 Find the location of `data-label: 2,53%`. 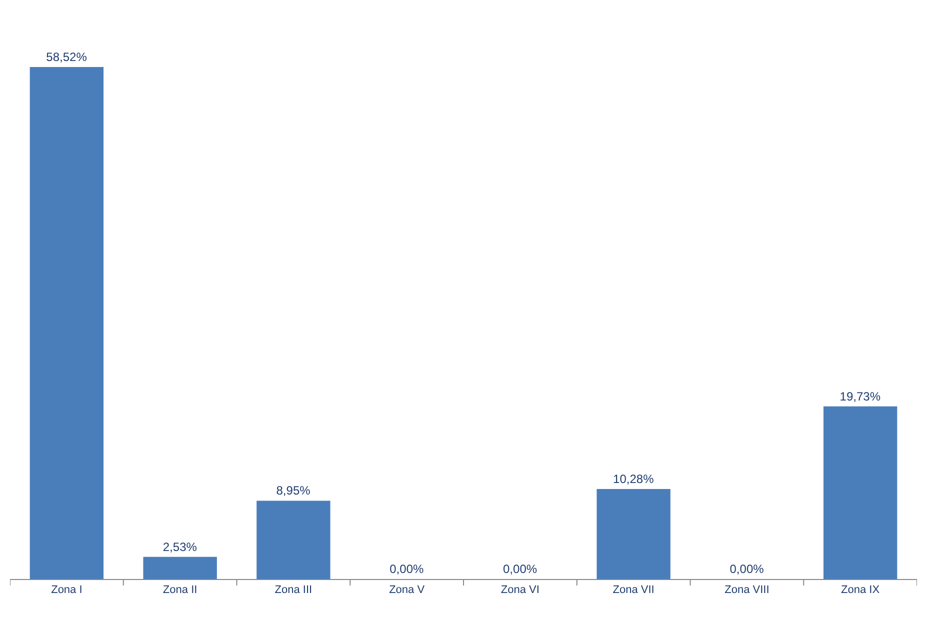

data-label: 2,53% is located at coordinates (180, 547).